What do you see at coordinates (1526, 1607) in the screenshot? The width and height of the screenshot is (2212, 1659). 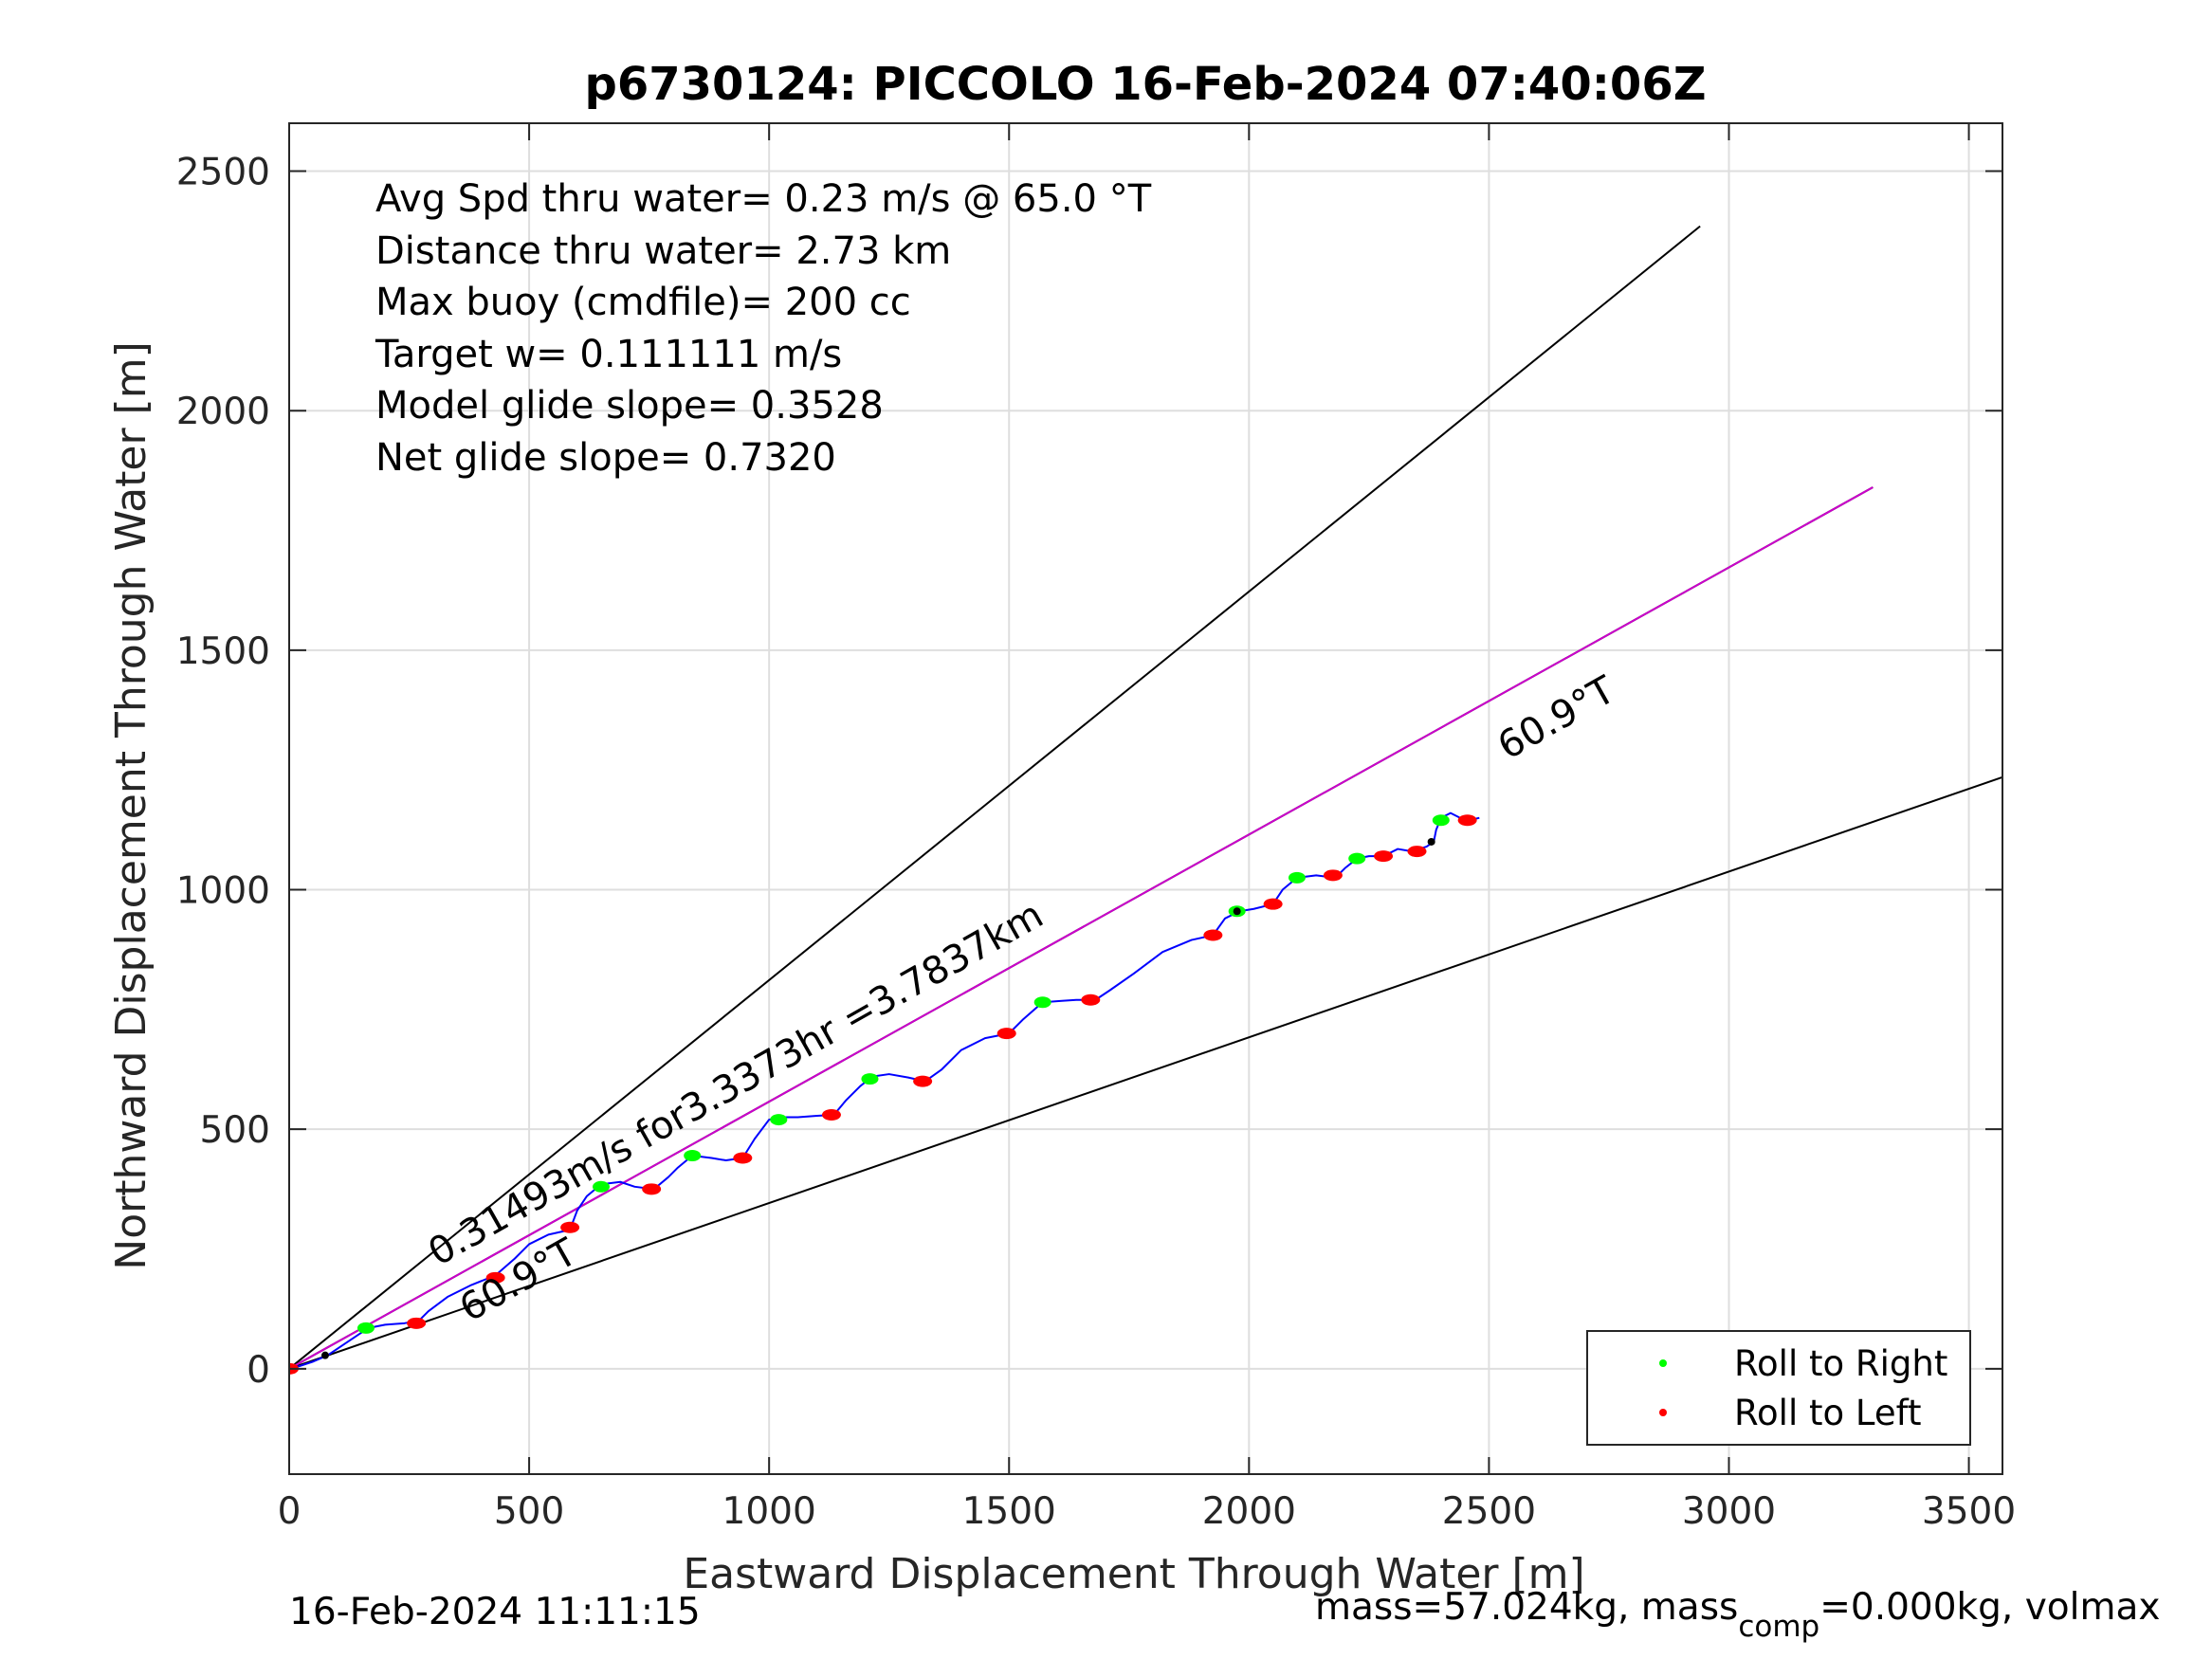 I see `footer-mass-prefix: mass=57.024kg, mass` at bounding box center [1526, 1607].